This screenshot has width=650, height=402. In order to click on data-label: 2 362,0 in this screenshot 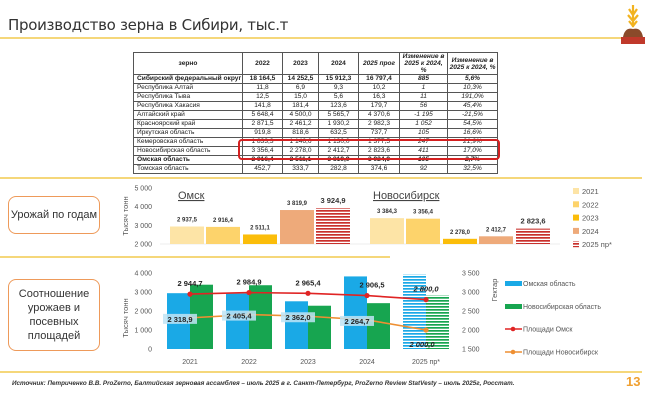, I will do `click(297, 317)`.